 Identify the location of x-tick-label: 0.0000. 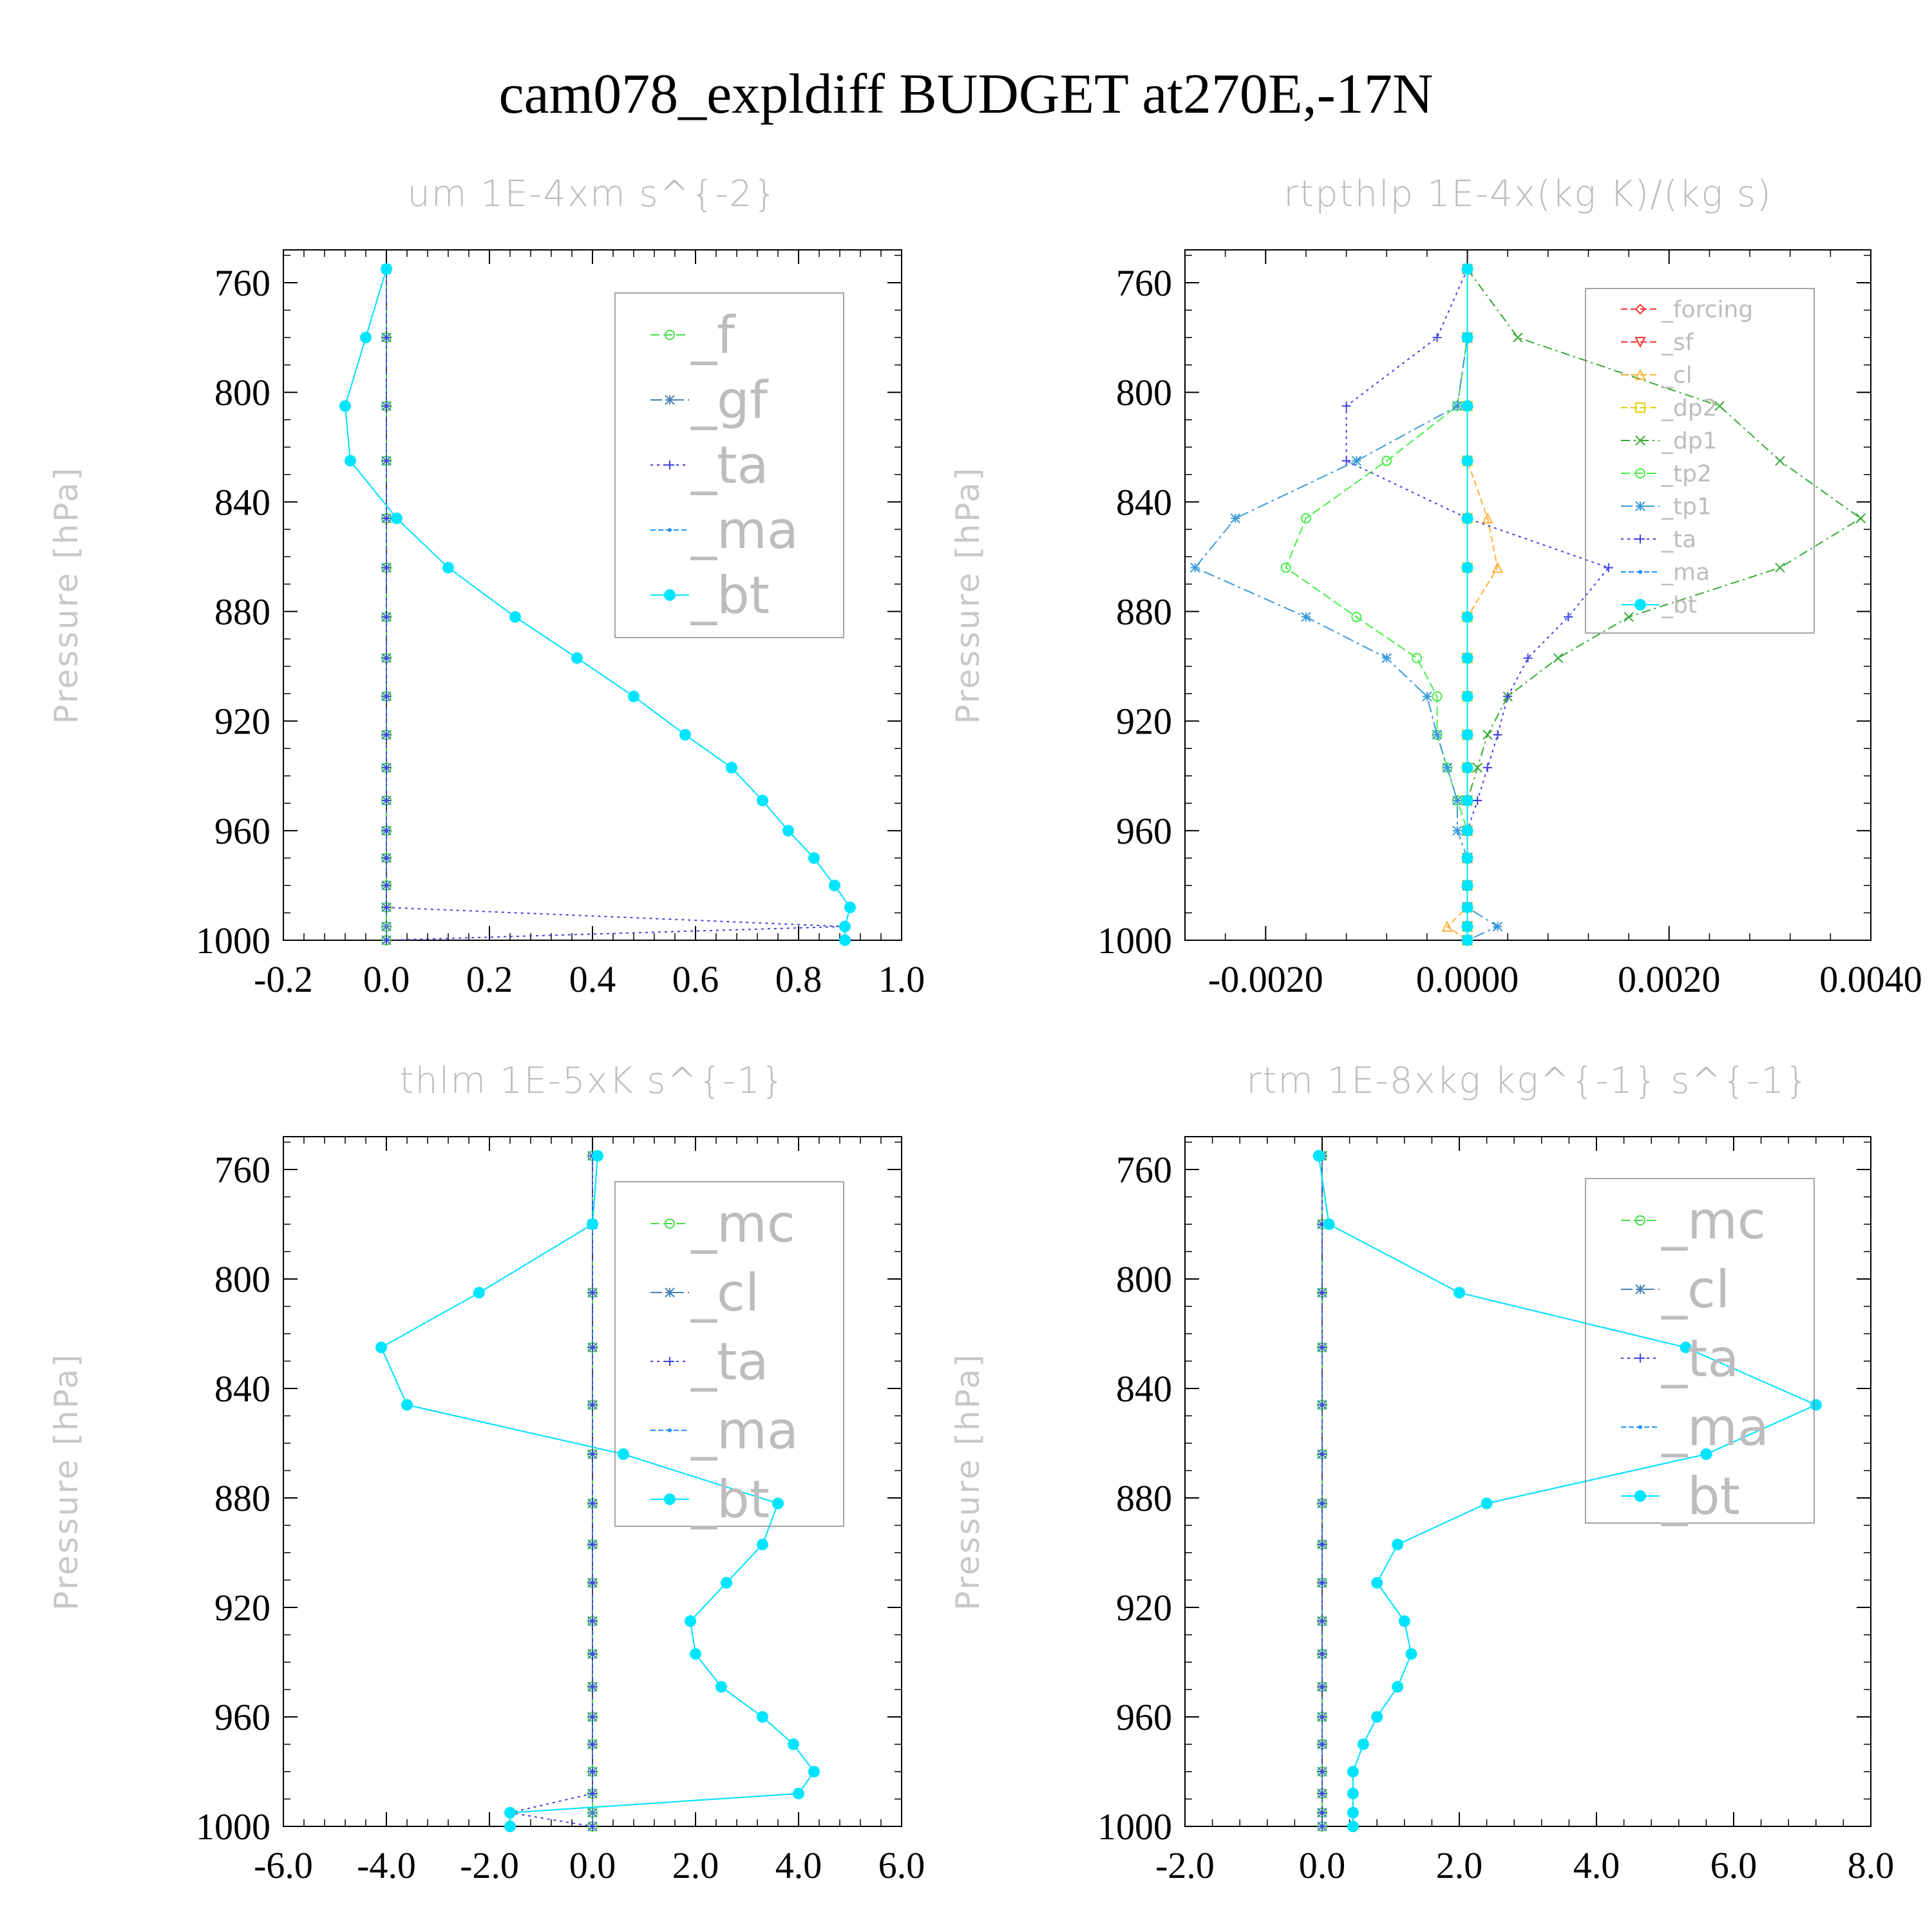
(1467, 979).